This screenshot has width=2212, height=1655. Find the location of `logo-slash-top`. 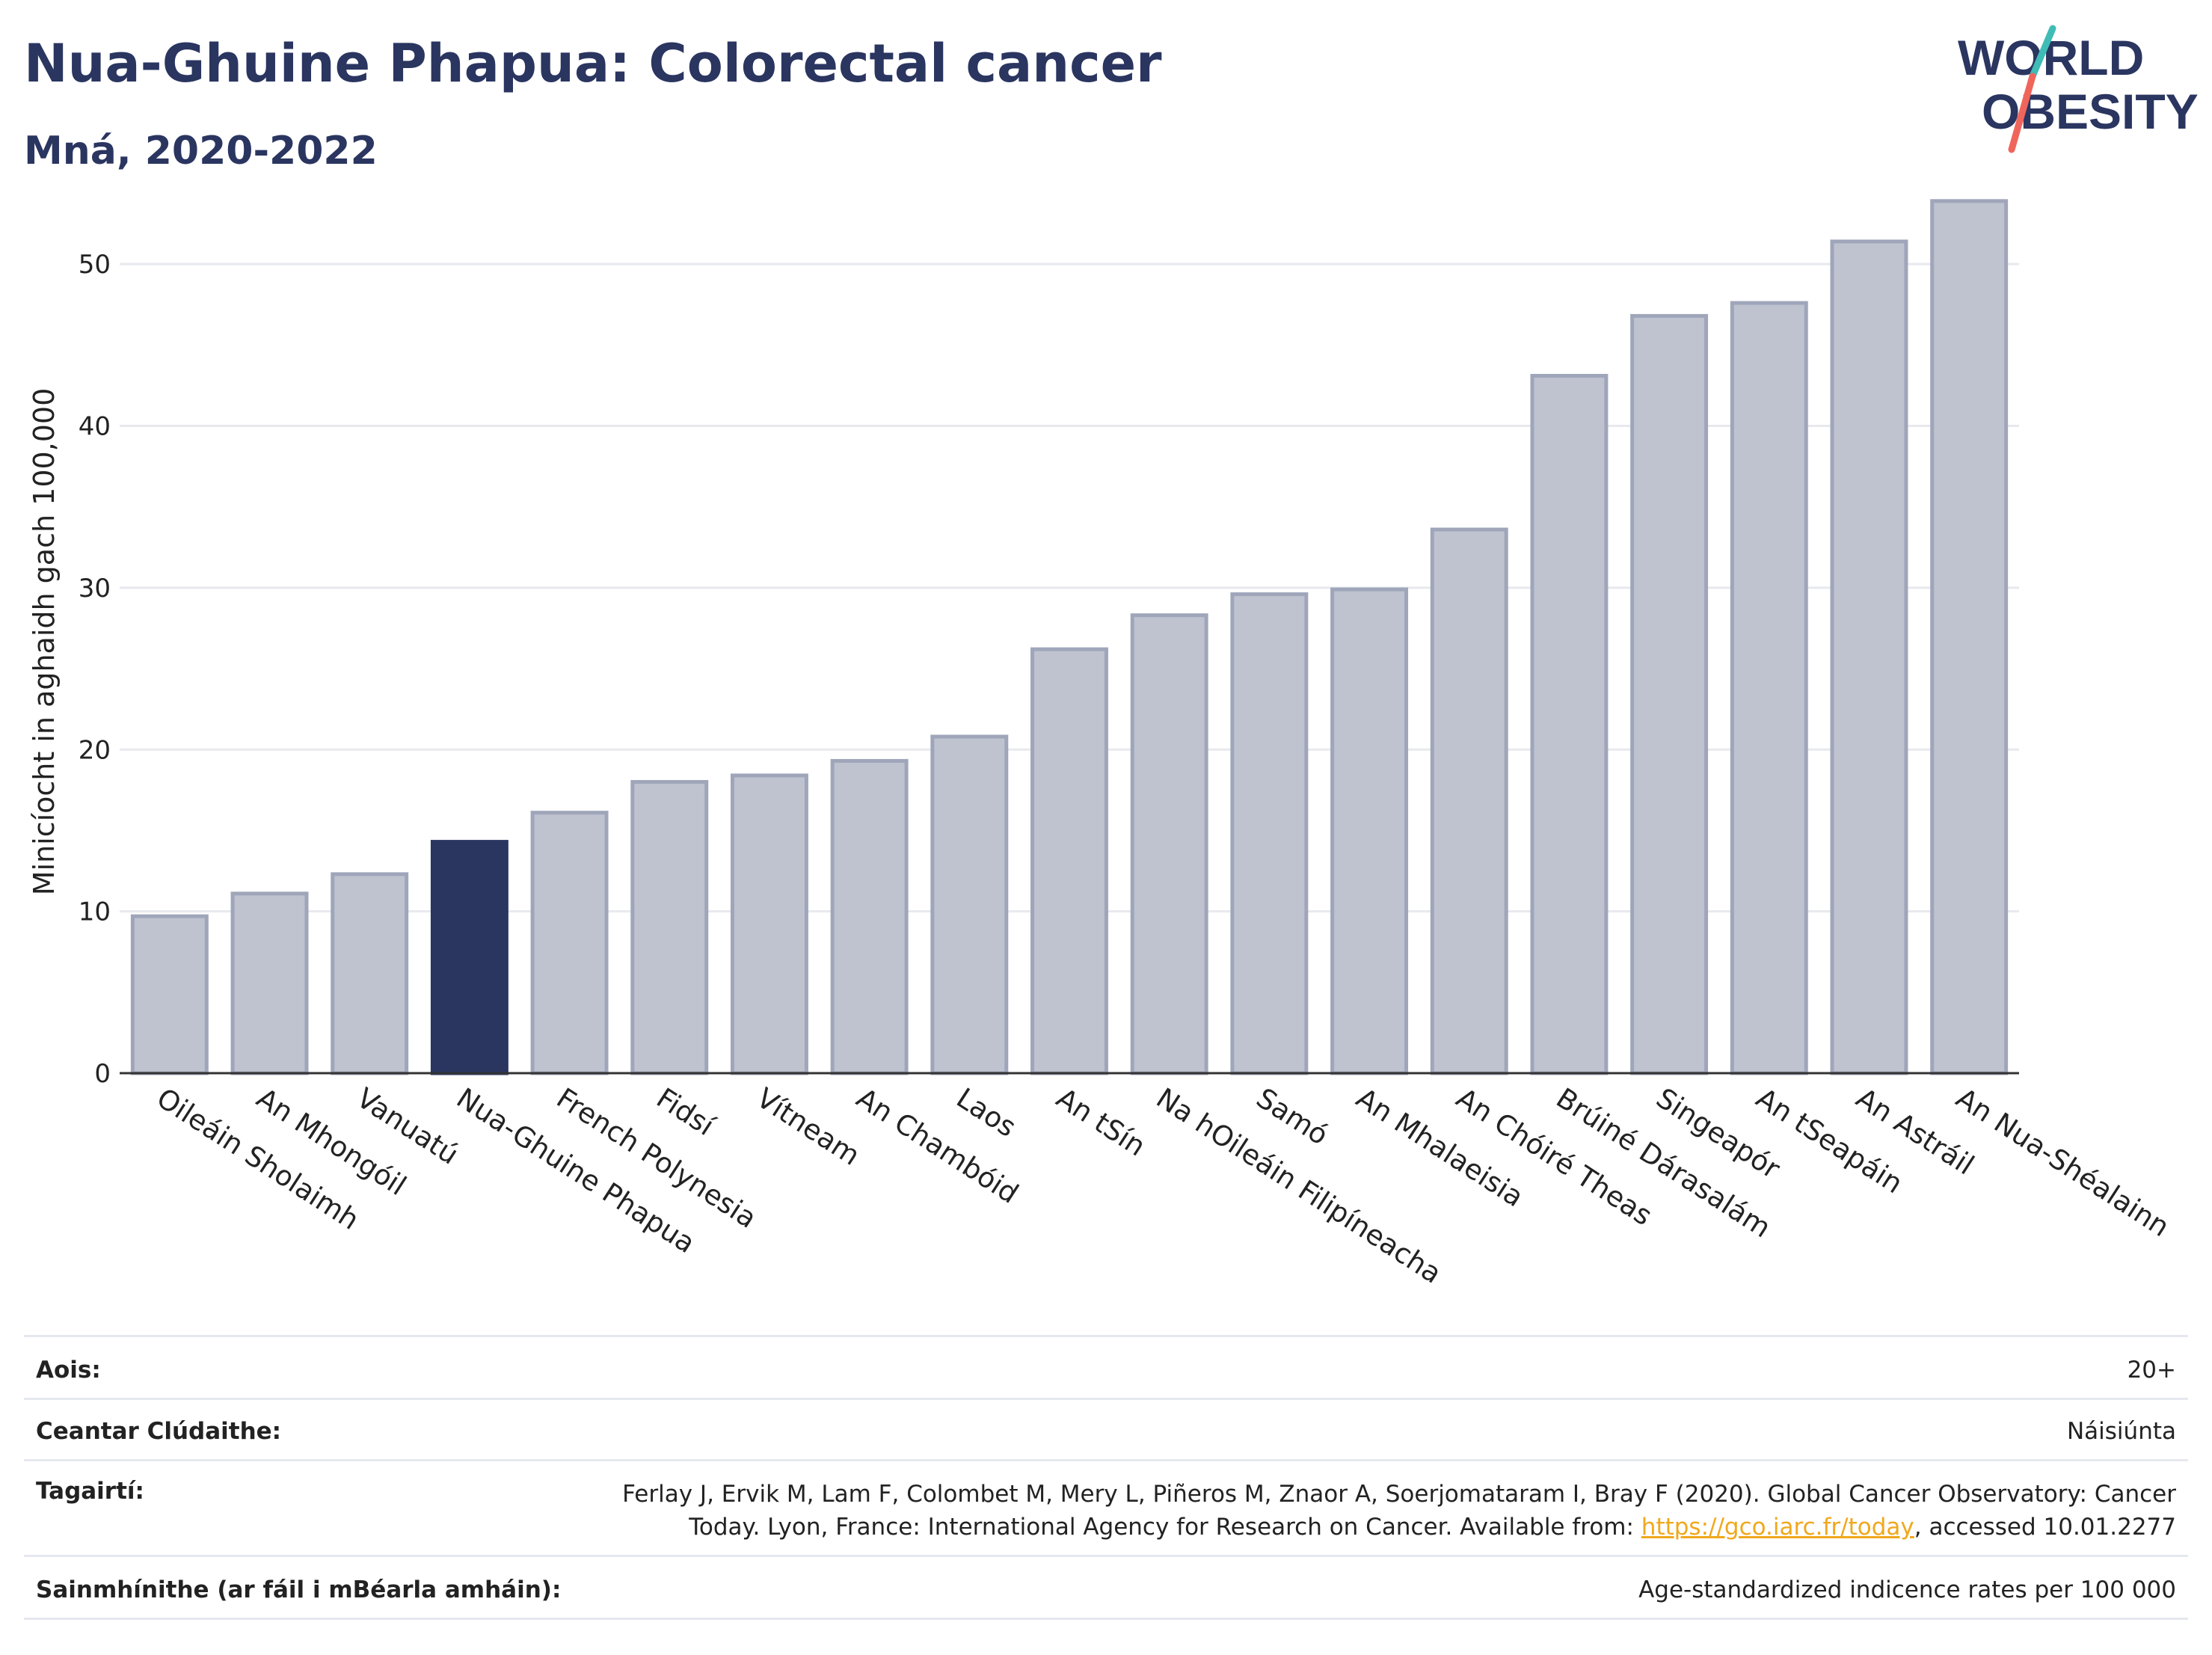

logo-slash-top is located at coordinates (2043, 52).